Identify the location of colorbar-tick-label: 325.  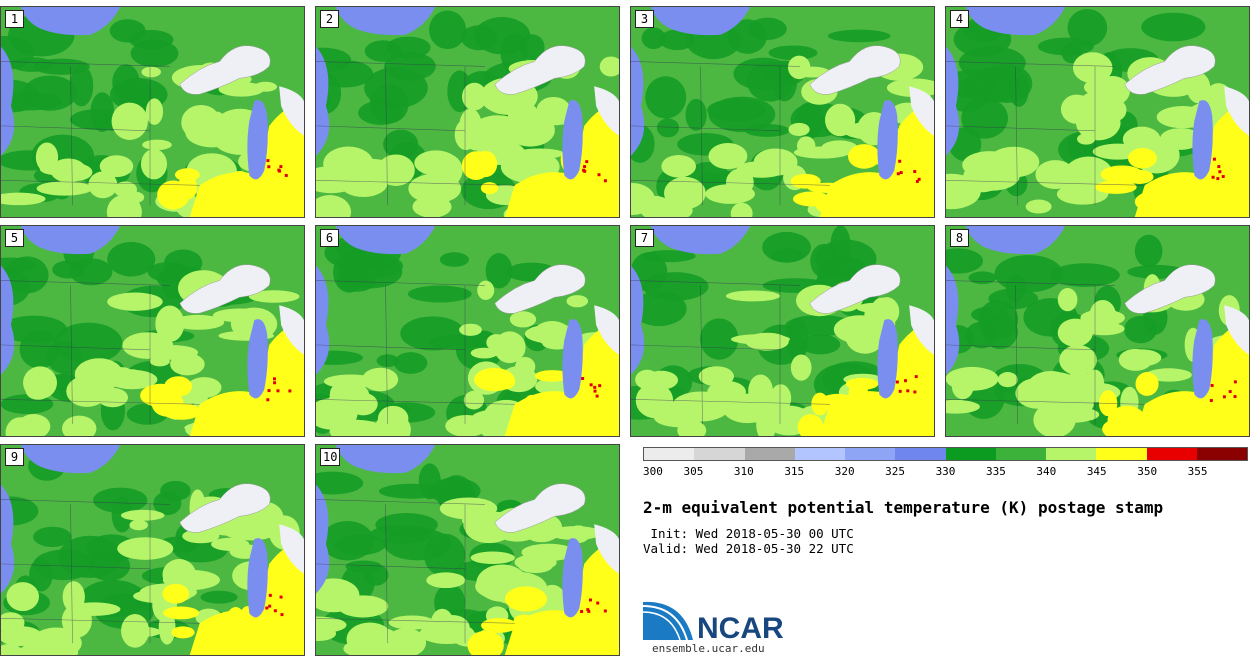
(895, 471).